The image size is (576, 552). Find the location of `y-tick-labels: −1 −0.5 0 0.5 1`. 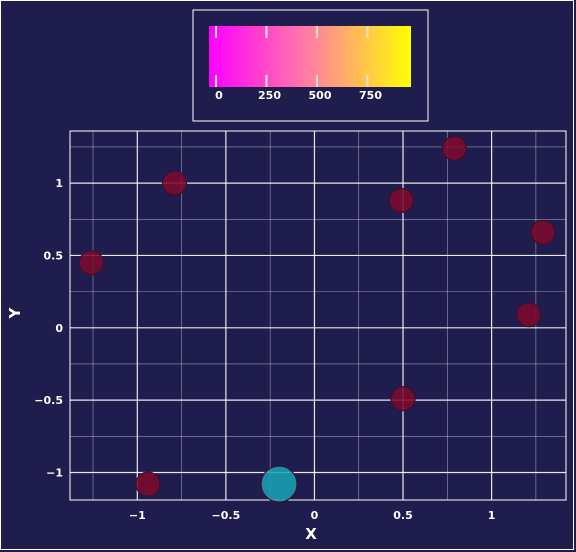

y-tick-labels: −1 −0.5 0 0.5 1 is located at coordinates (48, 328).